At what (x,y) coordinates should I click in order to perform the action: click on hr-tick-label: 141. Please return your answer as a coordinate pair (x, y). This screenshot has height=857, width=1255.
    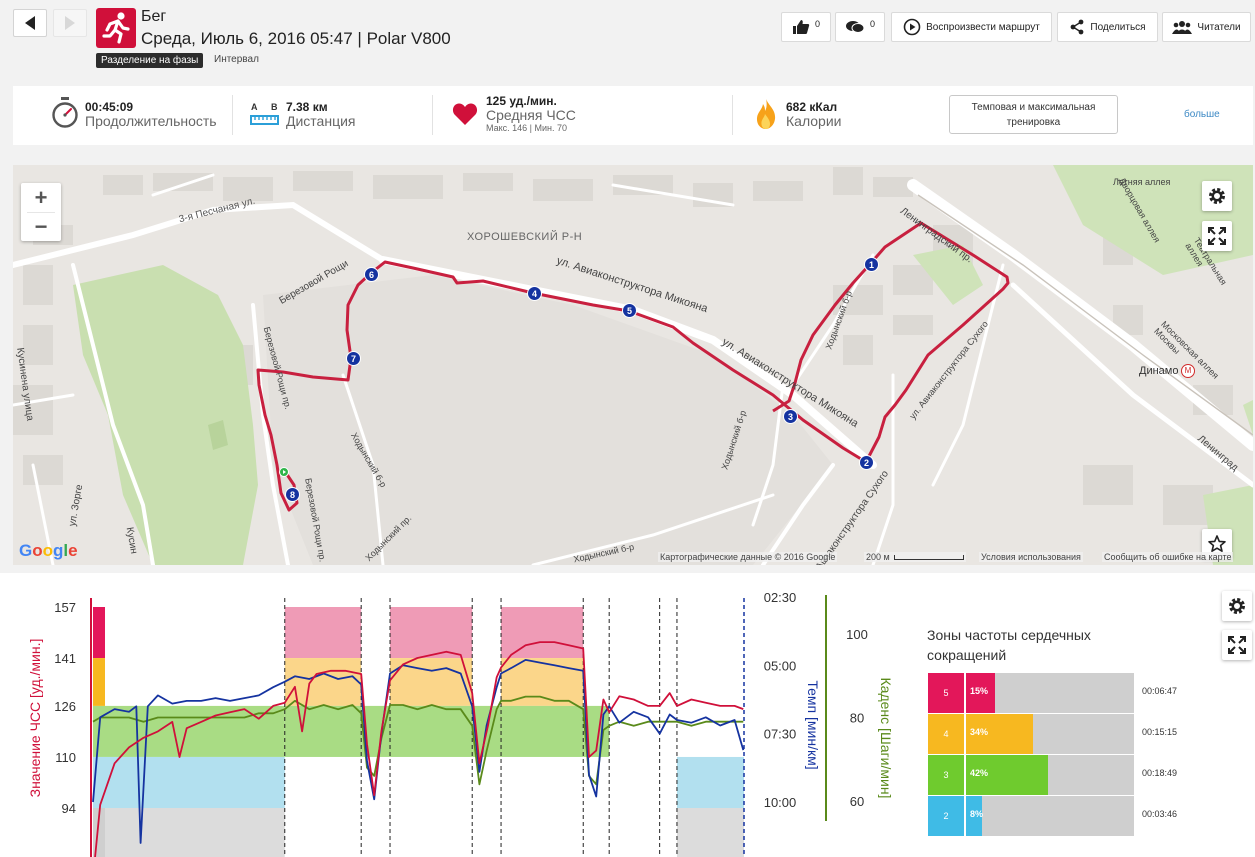
    Looking at the image, I should click on (65, 658).